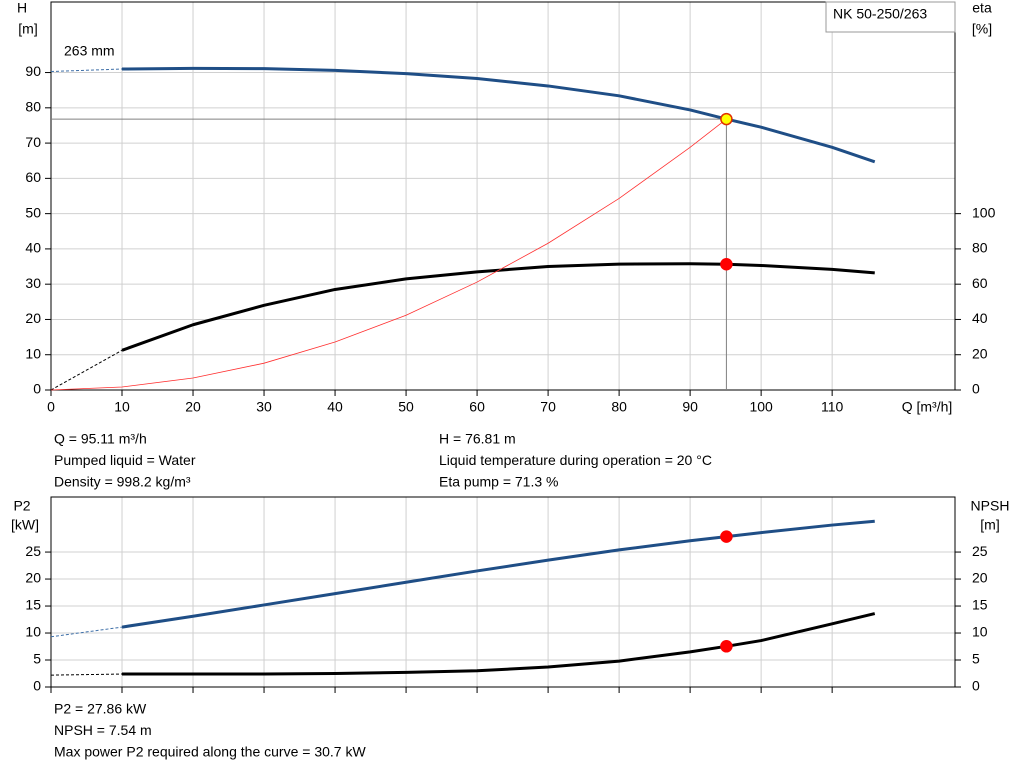 The height and width of the screenshot is (781, 1024). I want to click on title-box, so click(890, 17).